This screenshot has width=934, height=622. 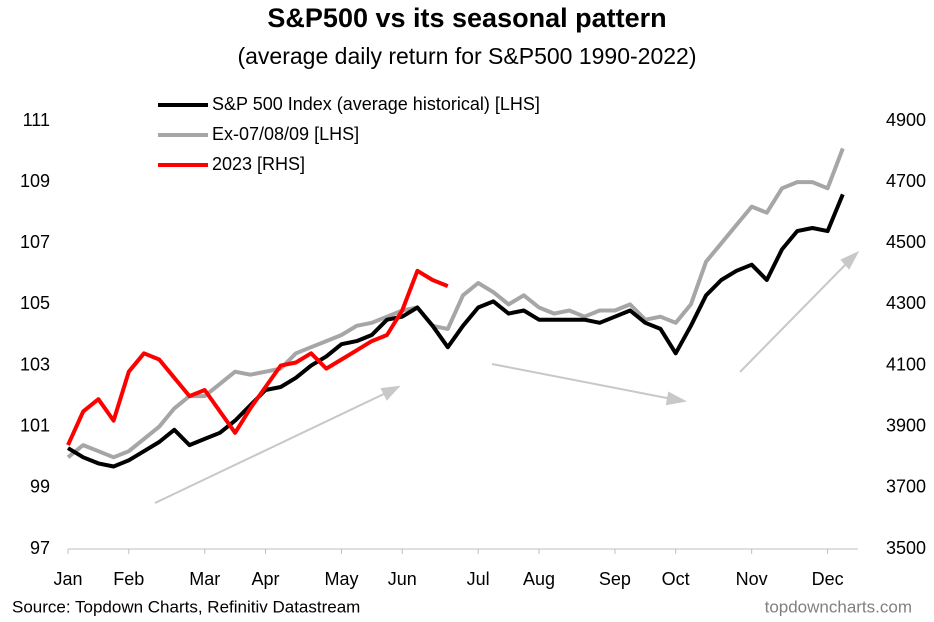 What do you see at coordinates (128, 579) in the screenshot?
I see `x-tick-label: Feb` at bounding box center [128, 579].